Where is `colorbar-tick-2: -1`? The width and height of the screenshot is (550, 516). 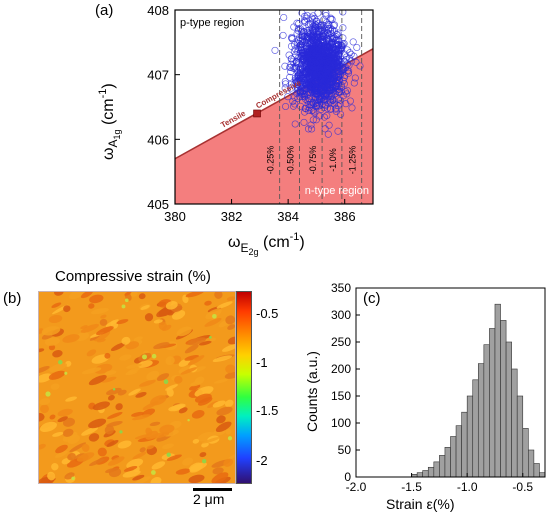 colorbar-tick-2: -1 is located at coordinates (262, 362).